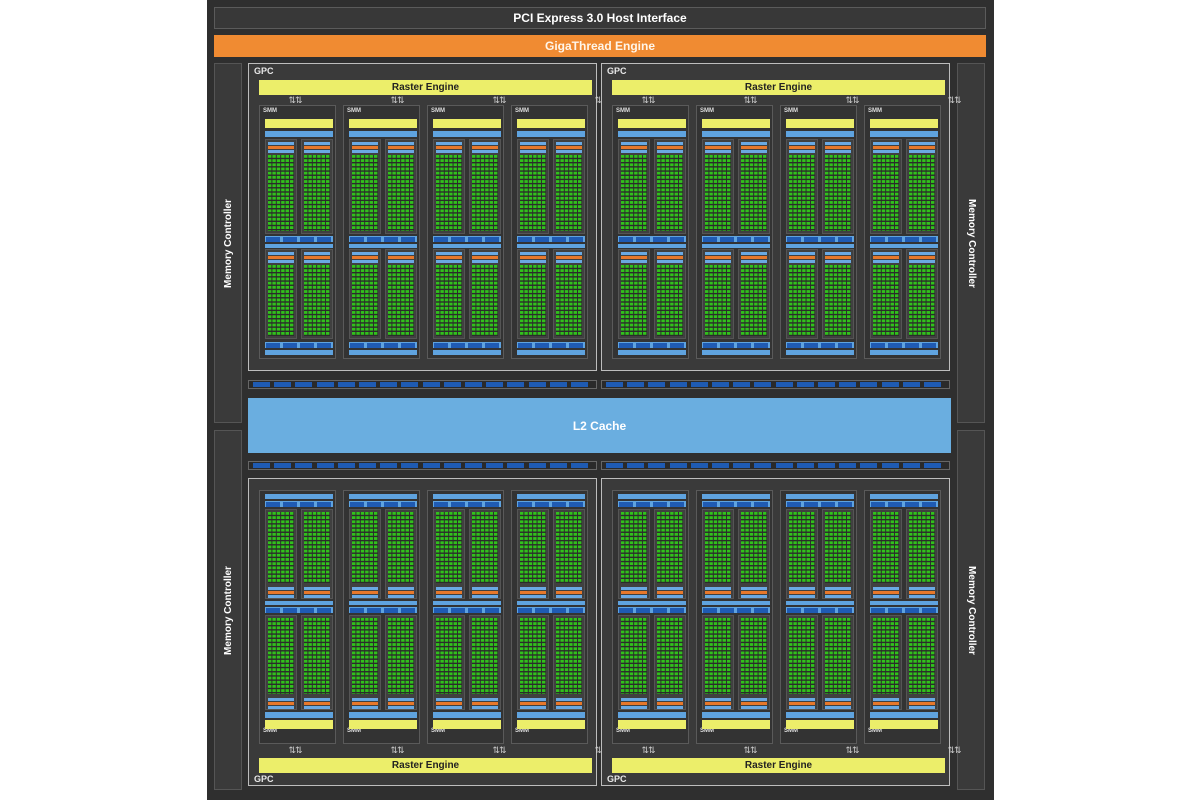  Describe the element at coordinates (775, 465) in the screenshot. I see `crossbar-segment` at that location.